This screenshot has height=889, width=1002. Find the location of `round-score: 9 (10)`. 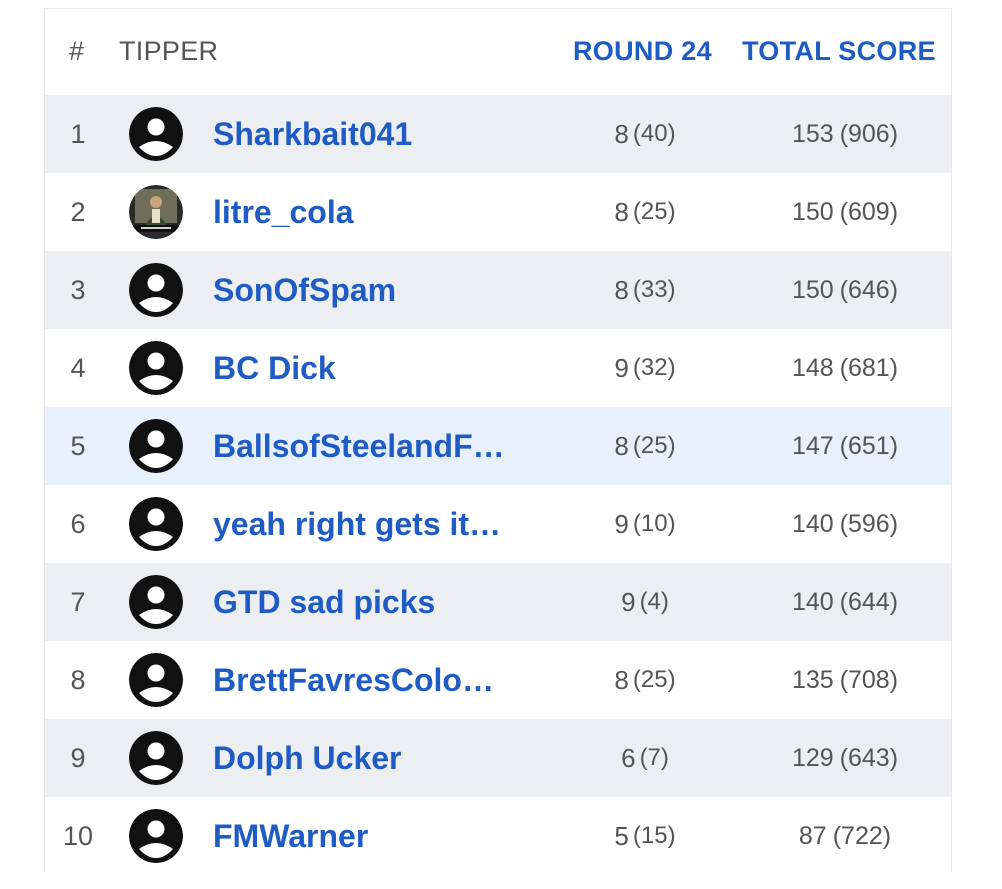

round-score: 9 (10) is located at coordinates (645, 524).